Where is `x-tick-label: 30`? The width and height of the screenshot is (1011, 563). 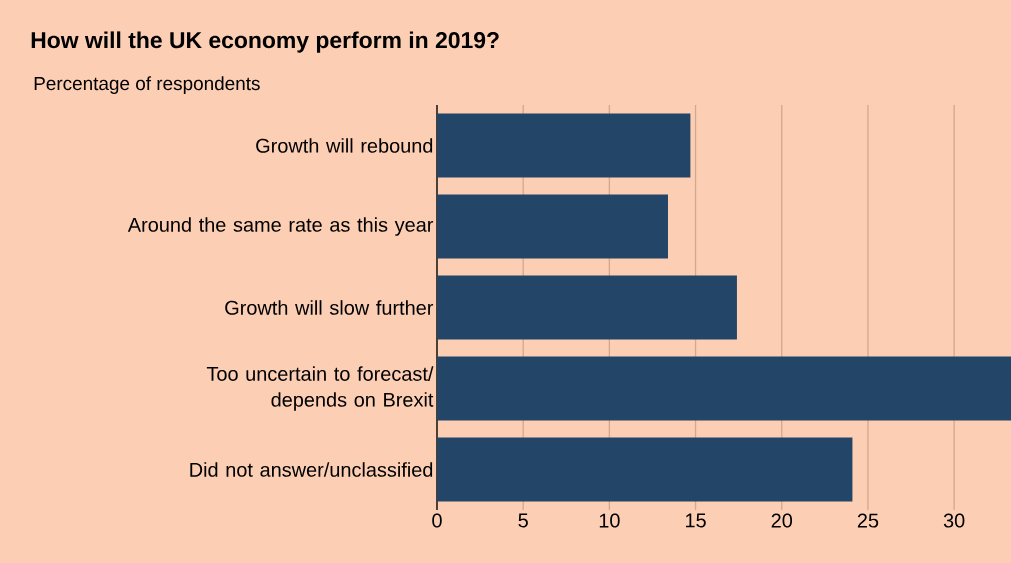
x-tick-label: 30 is located at coordinates (954, 520).